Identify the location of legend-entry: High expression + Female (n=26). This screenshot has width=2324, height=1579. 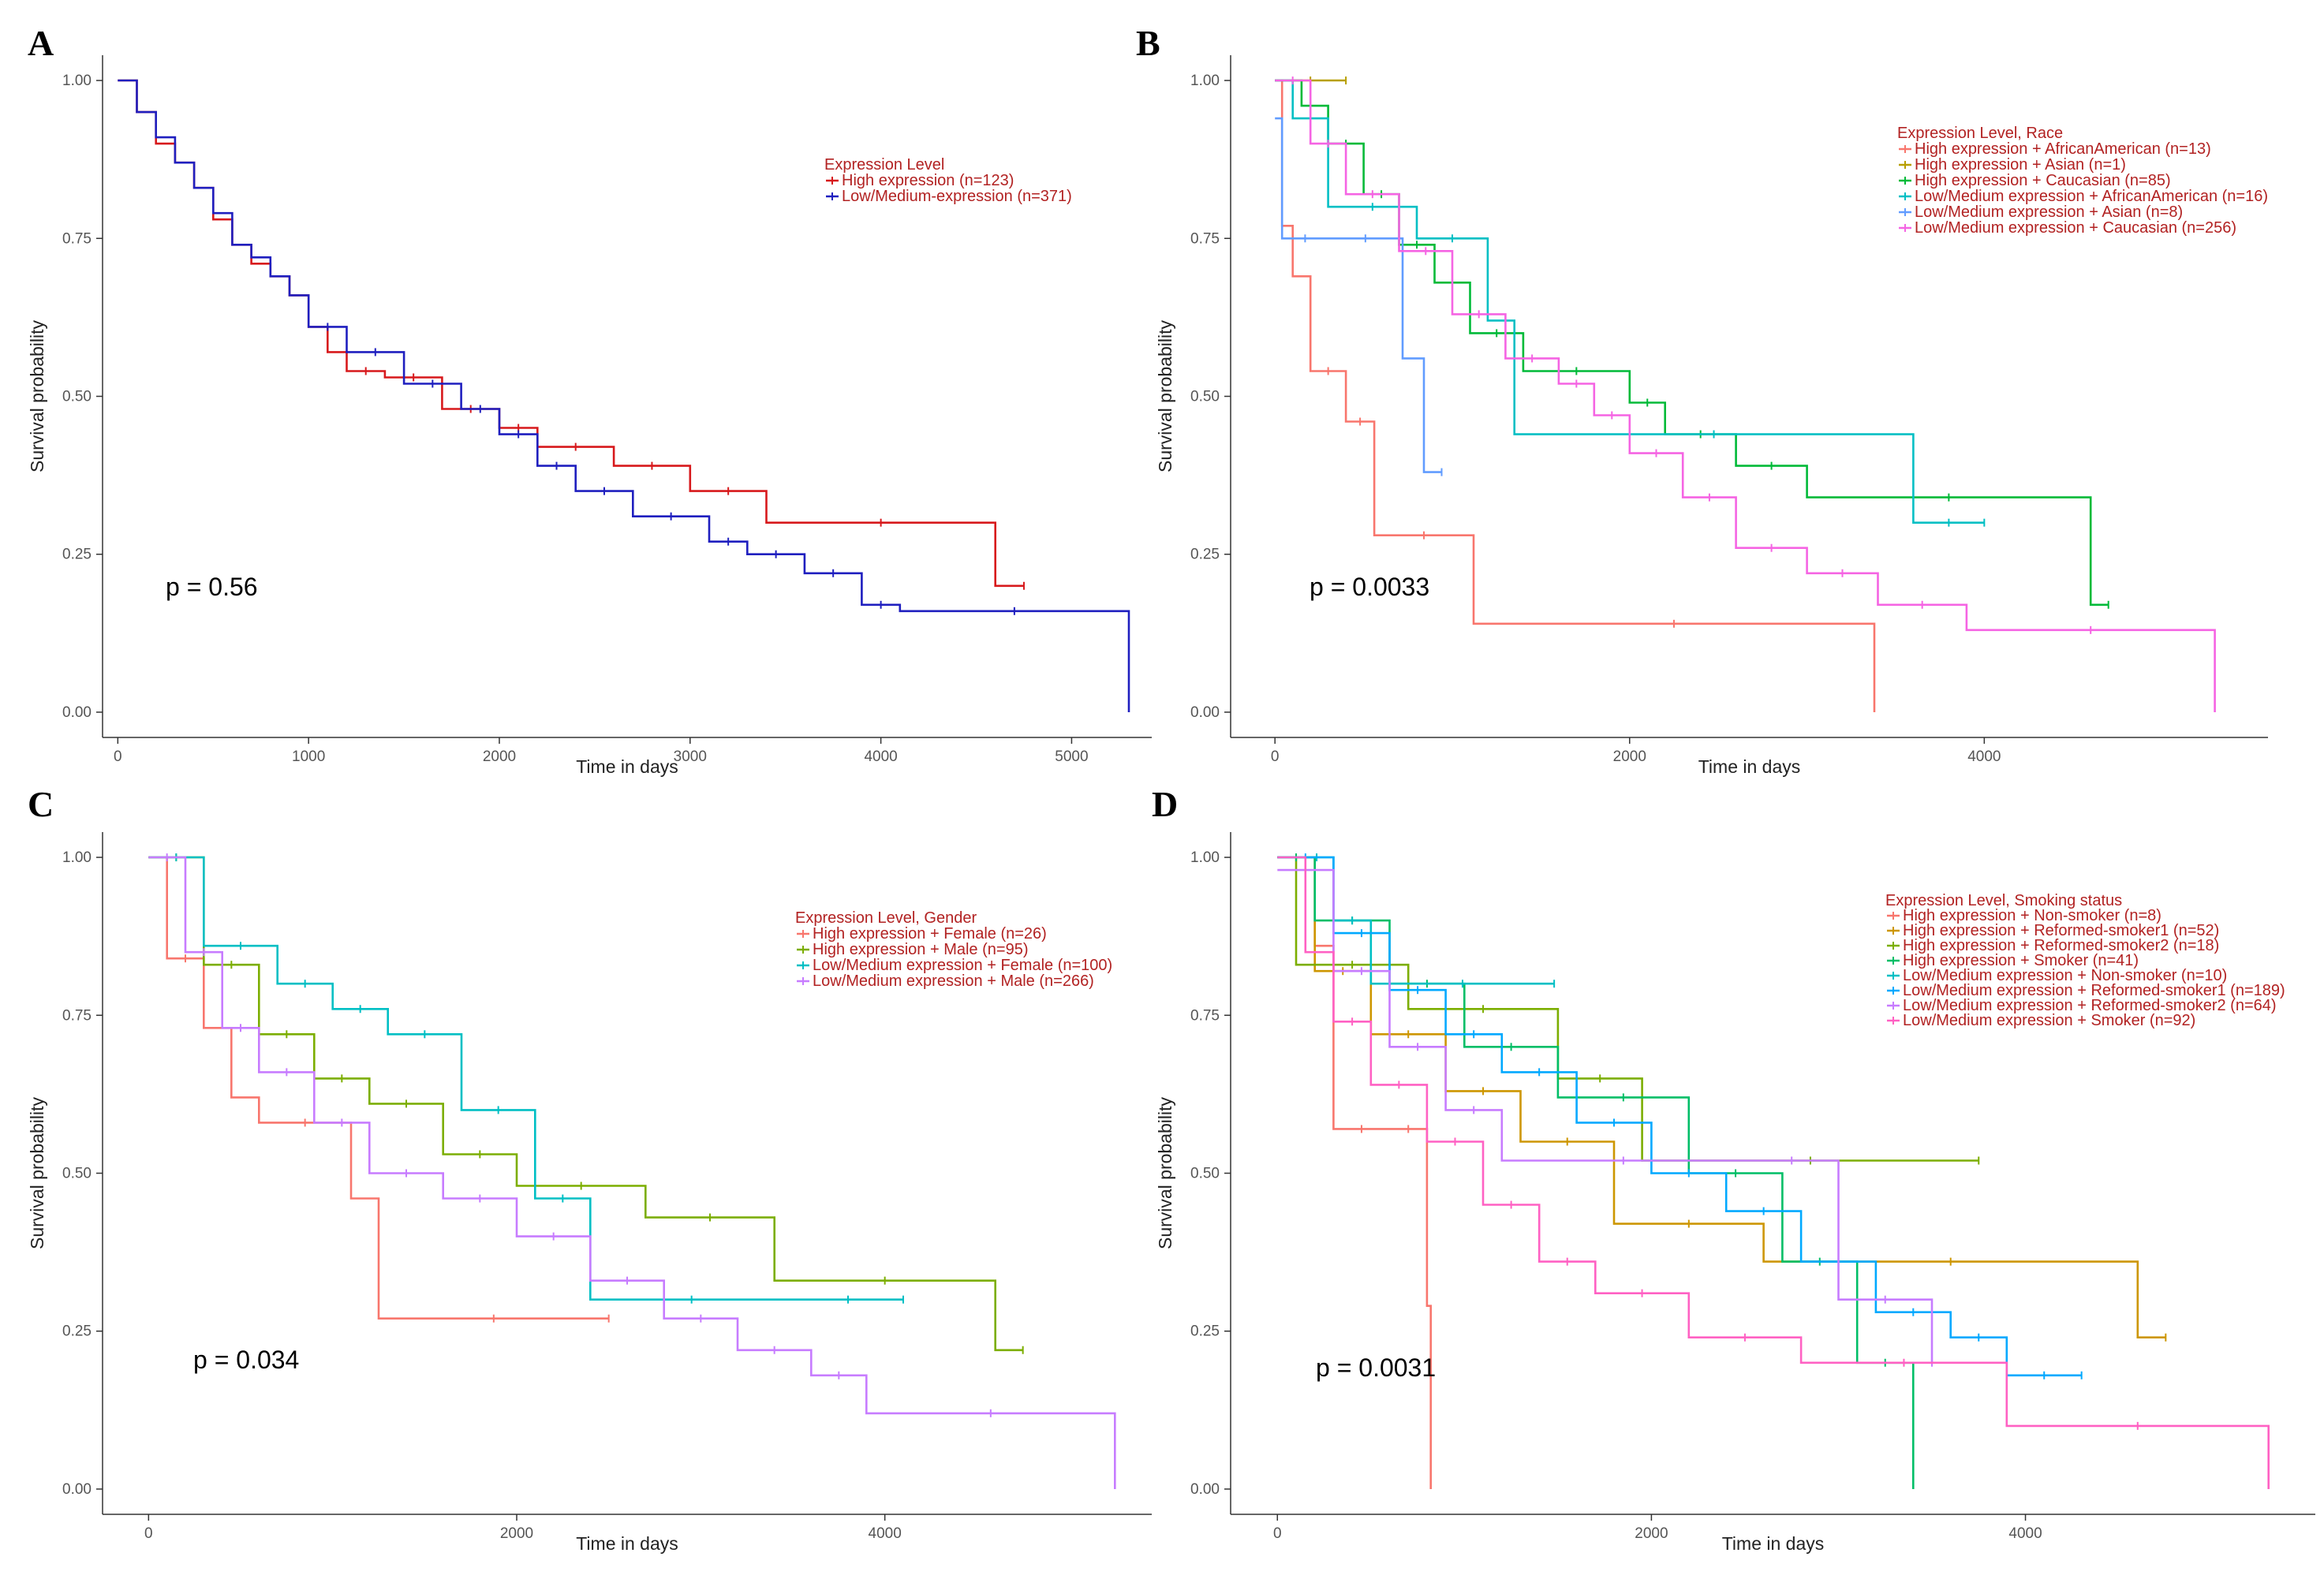
(930, 934).